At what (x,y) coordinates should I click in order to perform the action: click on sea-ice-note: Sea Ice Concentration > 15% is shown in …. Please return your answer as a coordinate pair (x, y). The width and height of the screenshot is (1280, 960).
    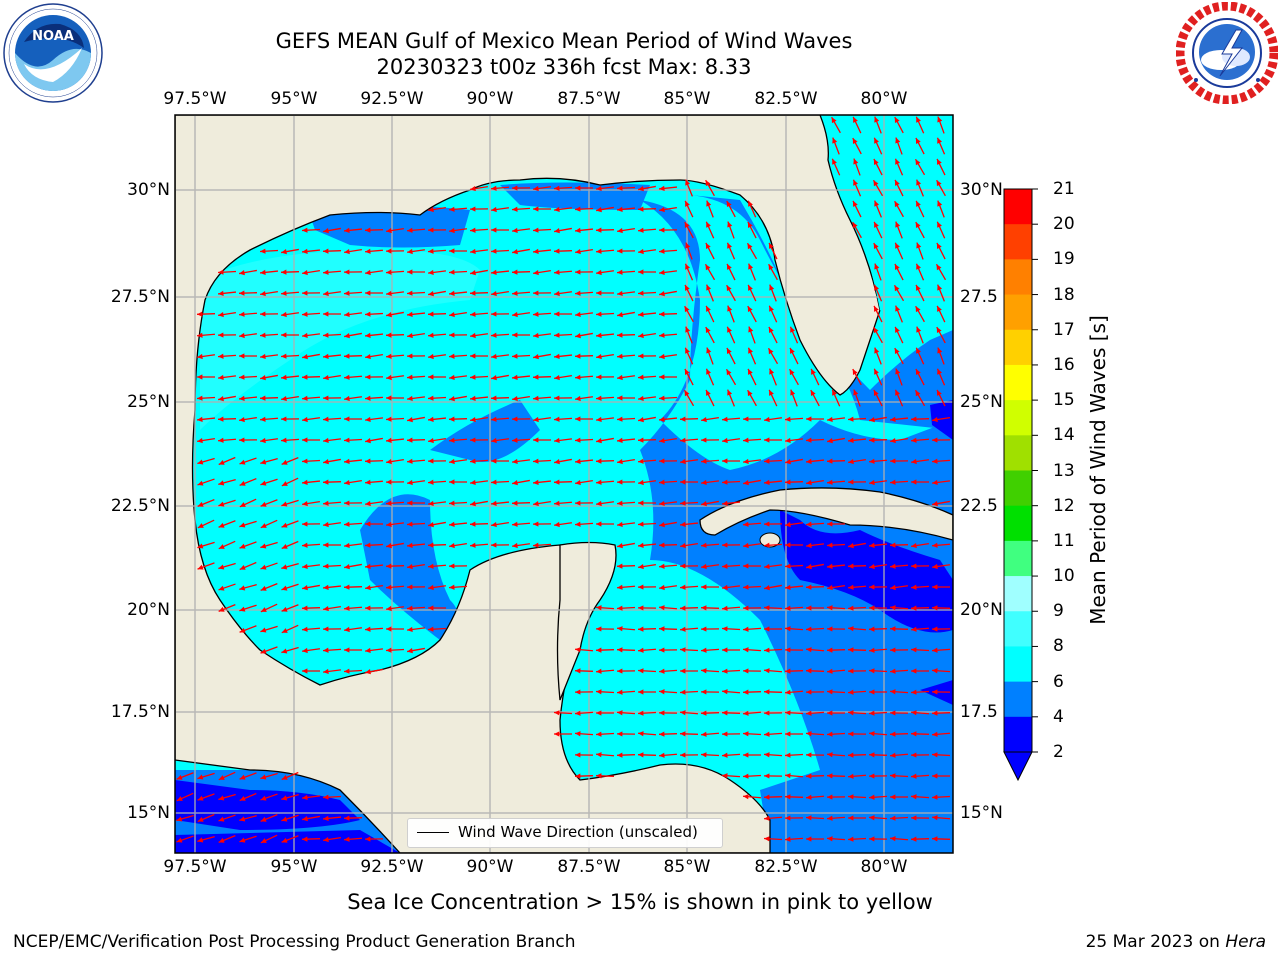
    Looking at the image, I should click on (640, 902).